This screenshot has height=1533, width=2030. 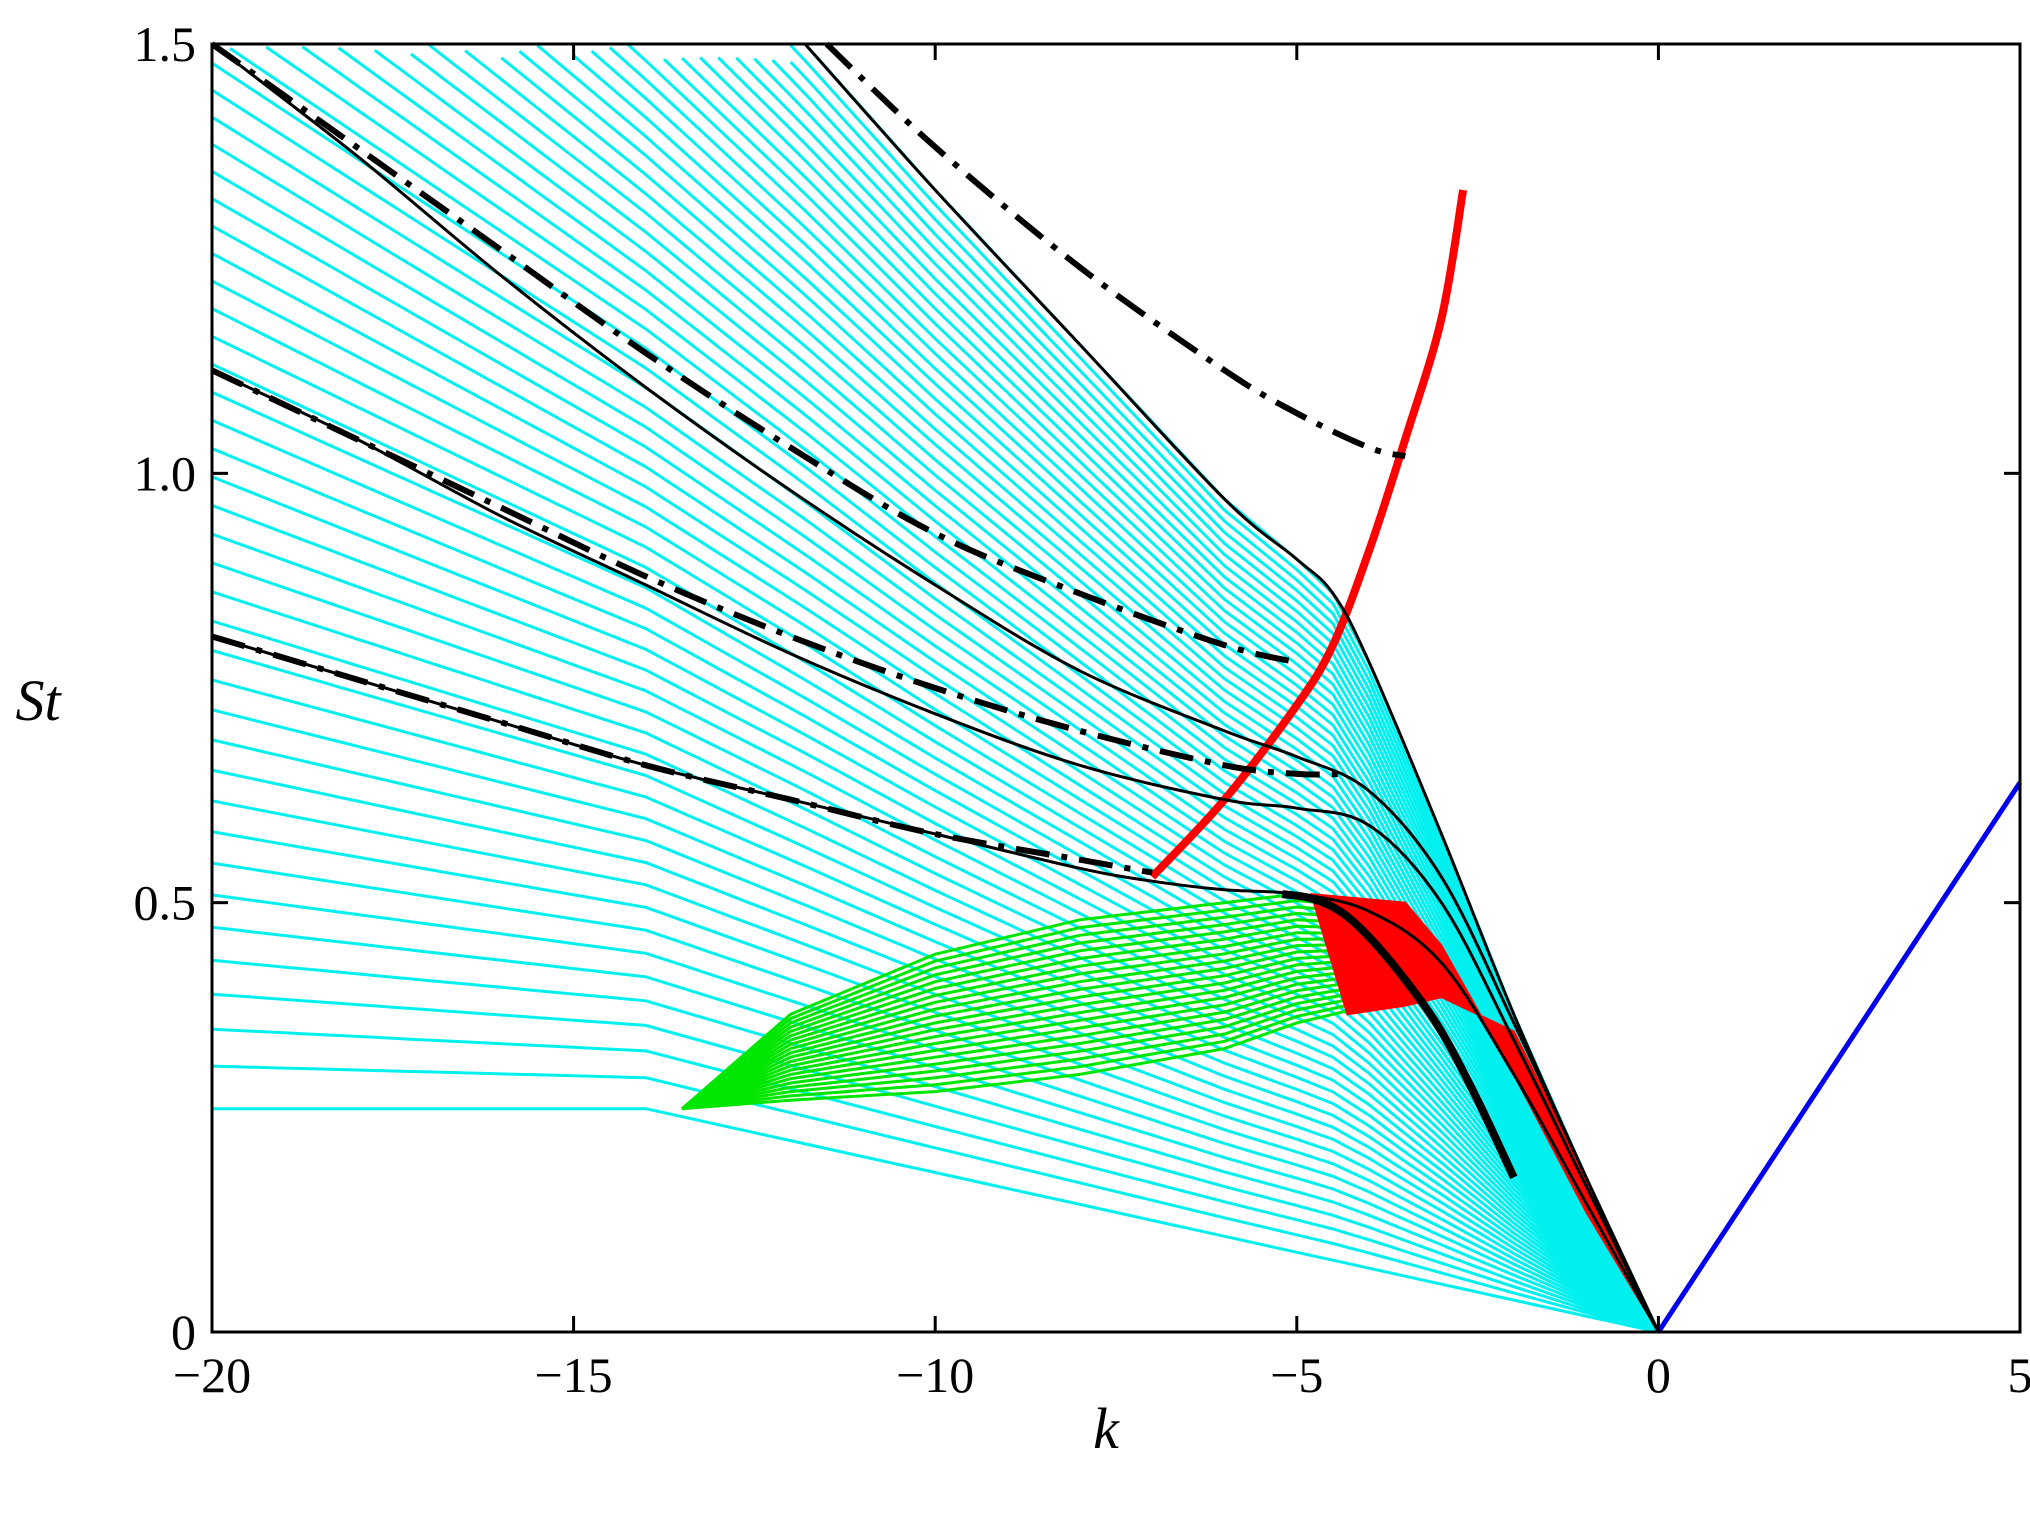 What do you see at coordinates (935, 1375) in the screenshot?
I see `x-tick-label: −10` at bounding box center [935, 1375].